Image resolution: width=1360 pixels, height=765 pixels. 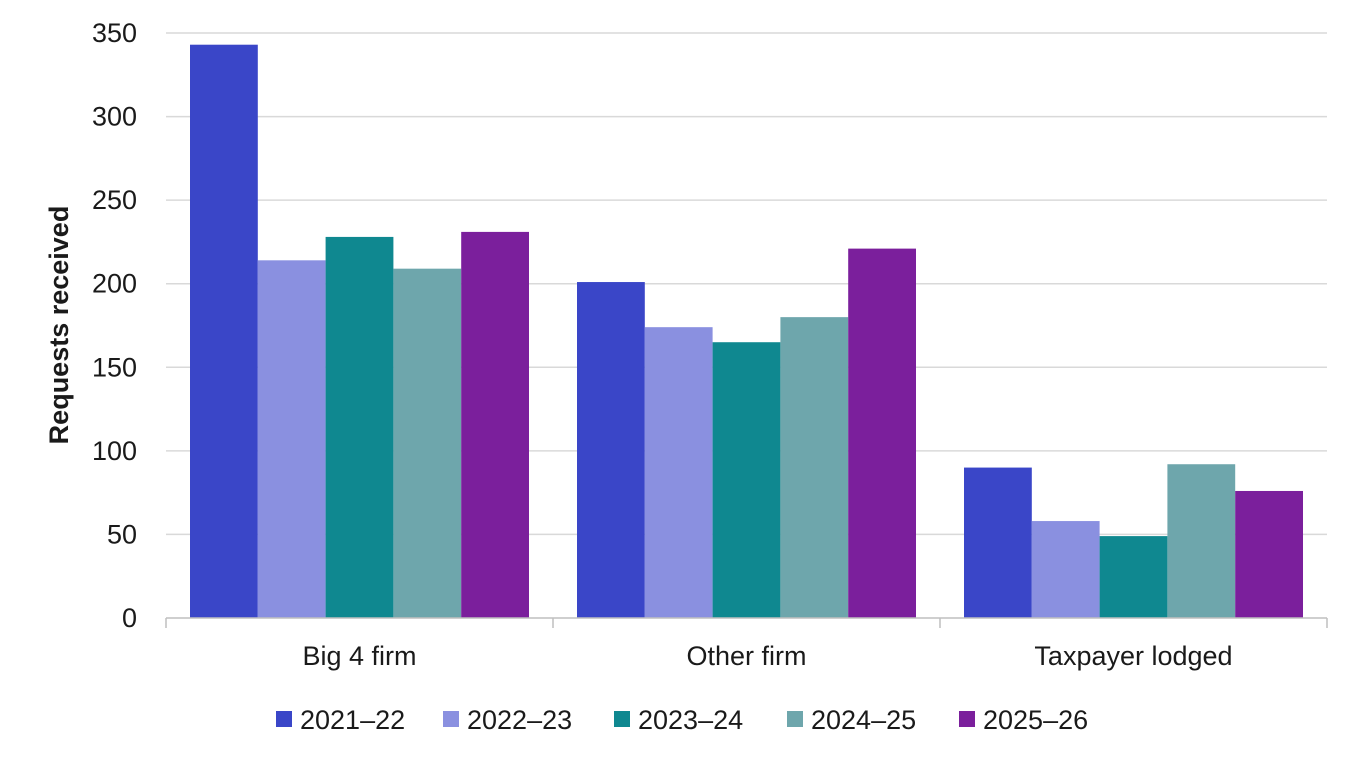 I want to click on y-tick-label: 300, so click(x=114, y=117).